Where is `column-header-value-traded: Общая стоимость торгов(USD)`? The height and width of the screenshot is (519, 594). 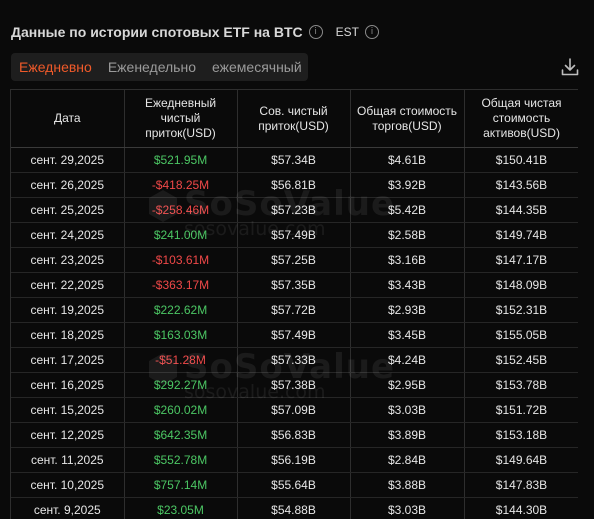 column-header-value-traded: Общая стоимость торгов(USD) is located at coordinates (407, 118).